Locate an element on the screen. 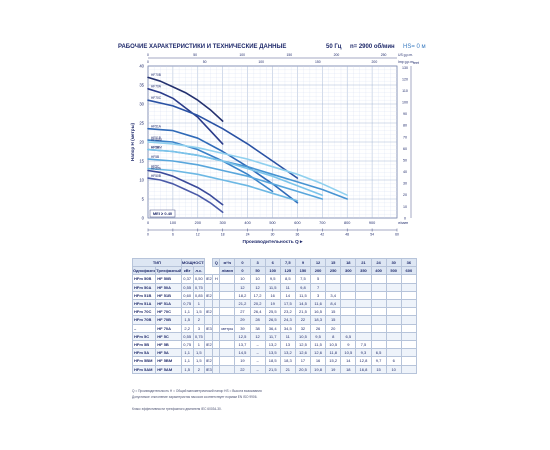  head-value-cell: 21 is located at coordinates (287, 369).